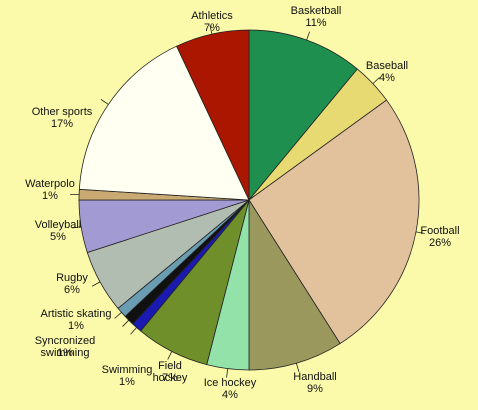 This screenshot has height=410, width=478. What do you see at coordinates (230, 383) in the screenshot?
I see `slice-label: Ice hockey` at bounding box center [230, 383].